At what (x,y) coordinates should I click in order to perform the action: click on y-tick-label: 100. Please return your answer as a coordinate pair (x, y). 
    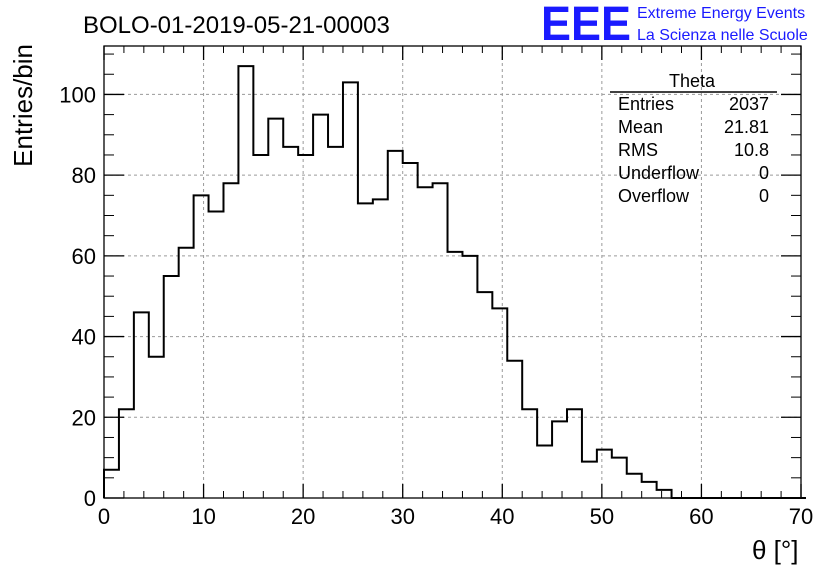
    Looking at the image, I should click on (77, 94).